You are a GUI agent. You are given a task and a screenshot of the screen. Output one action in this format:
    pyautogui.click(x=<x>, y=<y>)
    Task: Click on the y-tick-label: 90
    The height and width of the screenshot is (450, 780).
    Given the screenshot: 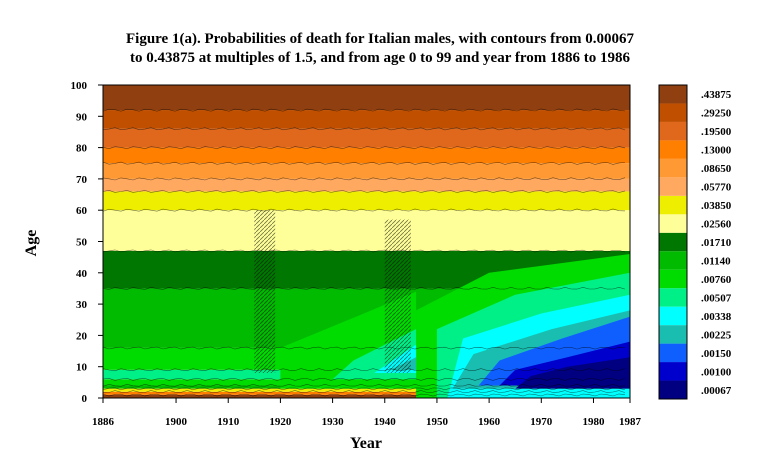 What is the action you would take?
    pyautogui.click(x=82, y=117)
    